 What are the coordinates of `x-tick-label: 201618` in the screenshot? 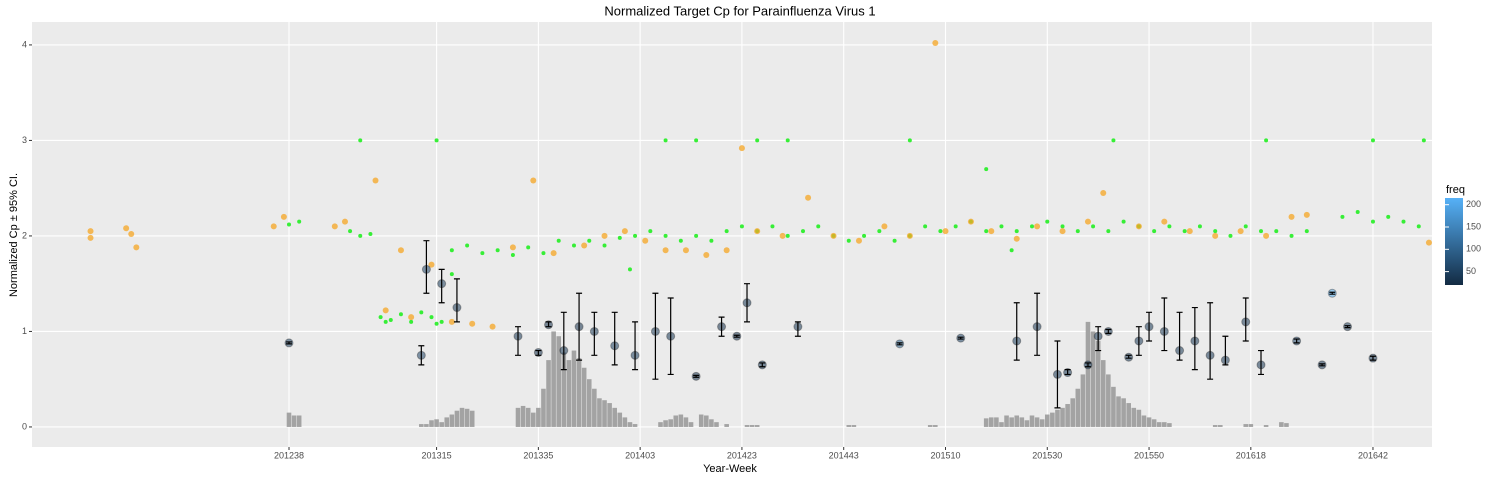 It's located at (1251, 455).